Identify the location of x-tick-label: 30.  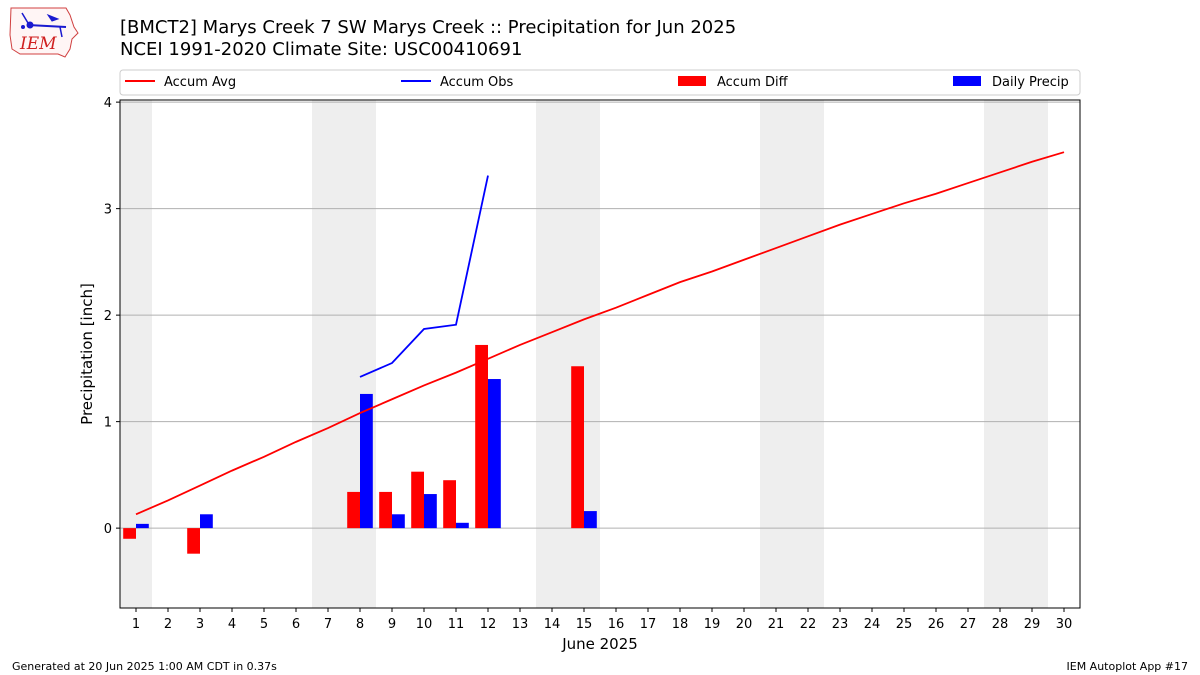
(1064, 624).